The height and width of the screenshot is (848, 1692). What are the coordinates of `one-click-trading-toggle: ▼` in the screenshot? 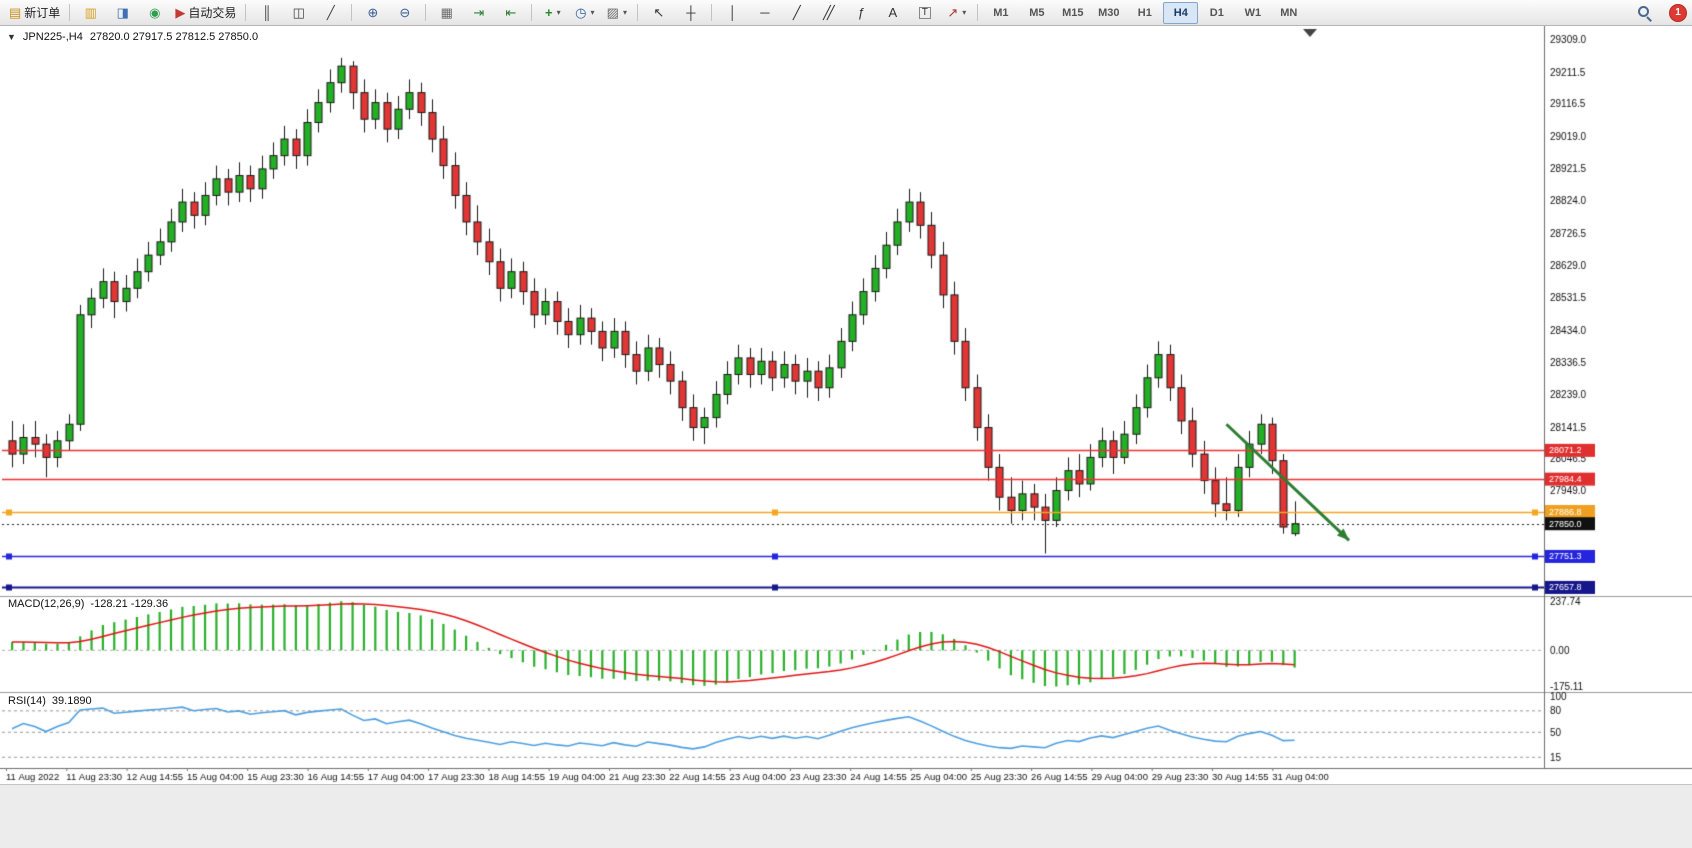 It's located at (11, 37).